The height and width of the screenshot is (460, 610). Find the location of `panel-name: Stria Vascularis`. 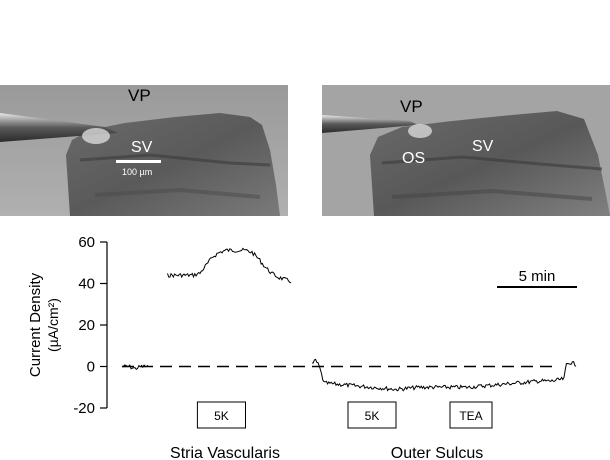

panel-name: Stria Vascularis is located at coordinates (225, 452).